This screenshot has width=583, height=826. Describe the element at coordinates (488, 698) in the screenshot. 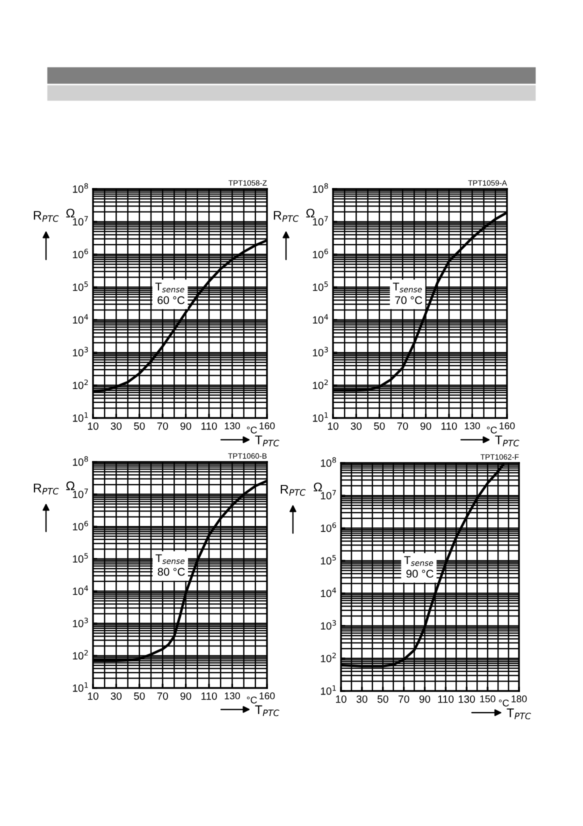

I see `x-tick-label: 150` at that location.